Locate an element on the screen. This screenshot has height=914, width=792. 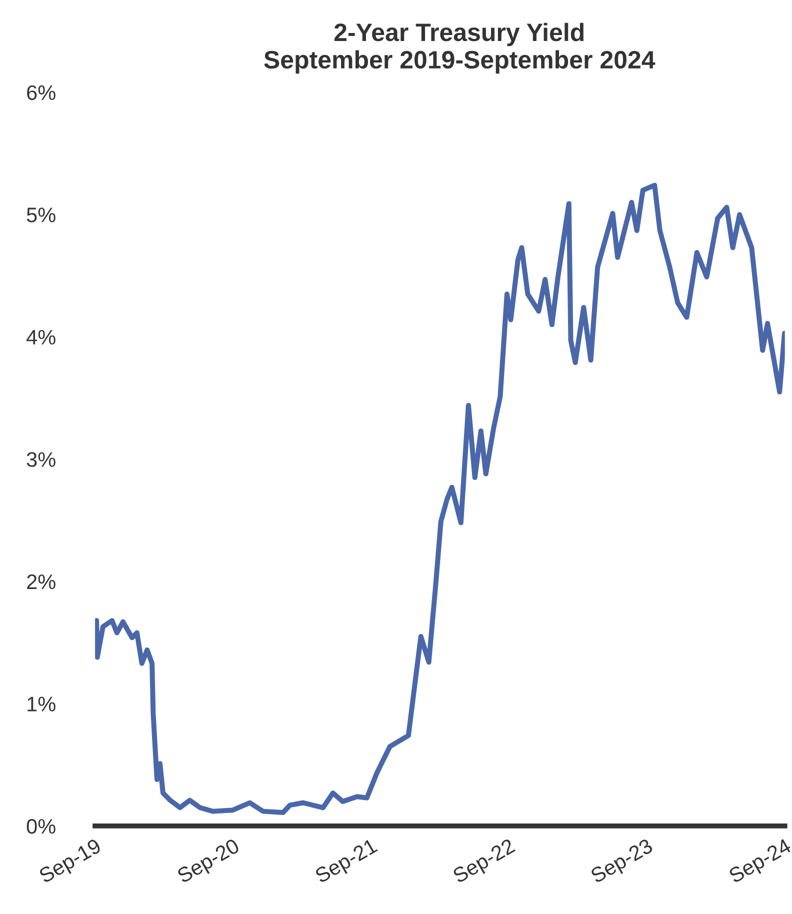
y-tick-label: 4% is located at coordinates (41, 337).